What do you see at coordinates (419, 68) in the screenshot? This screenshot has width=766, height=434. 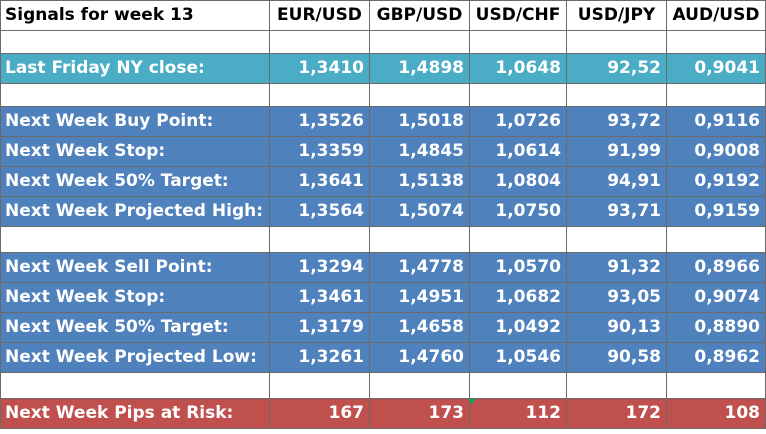 I see `value-cell: 1,4898` at bounding box center [419, 68].